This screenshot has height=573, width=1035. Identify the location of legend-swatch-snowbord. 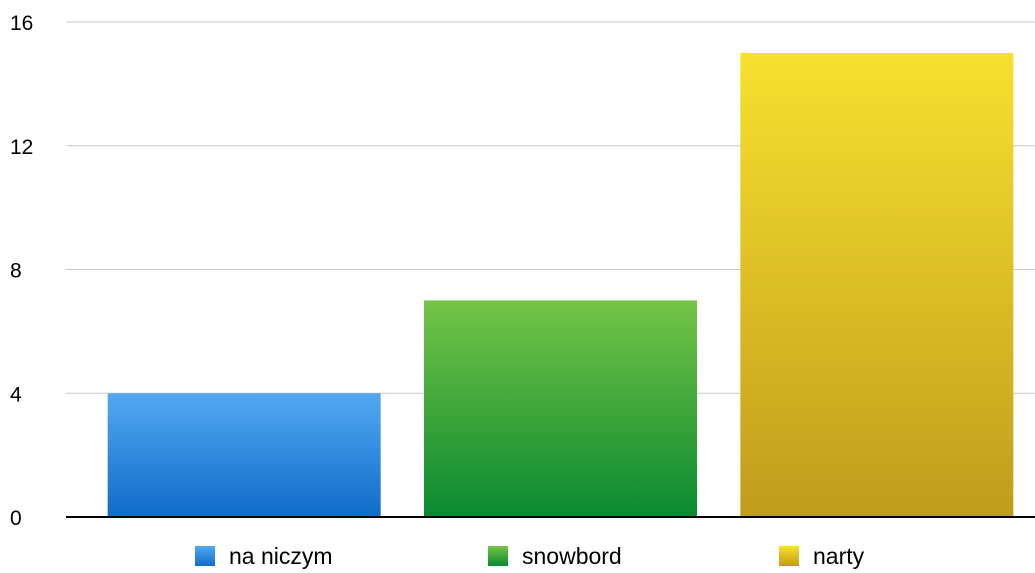
(498, 556).